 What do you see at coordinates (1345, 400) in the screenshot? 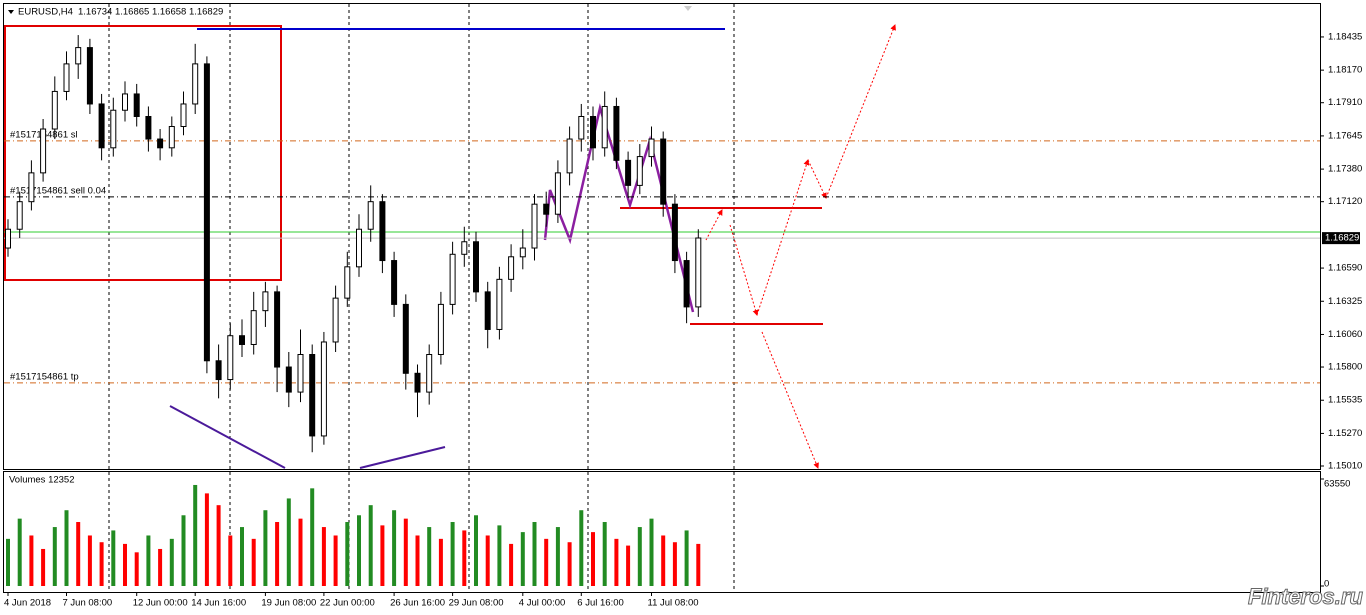
I see `y-tick-label: 1.15535` at bounding box center [1345, 400].